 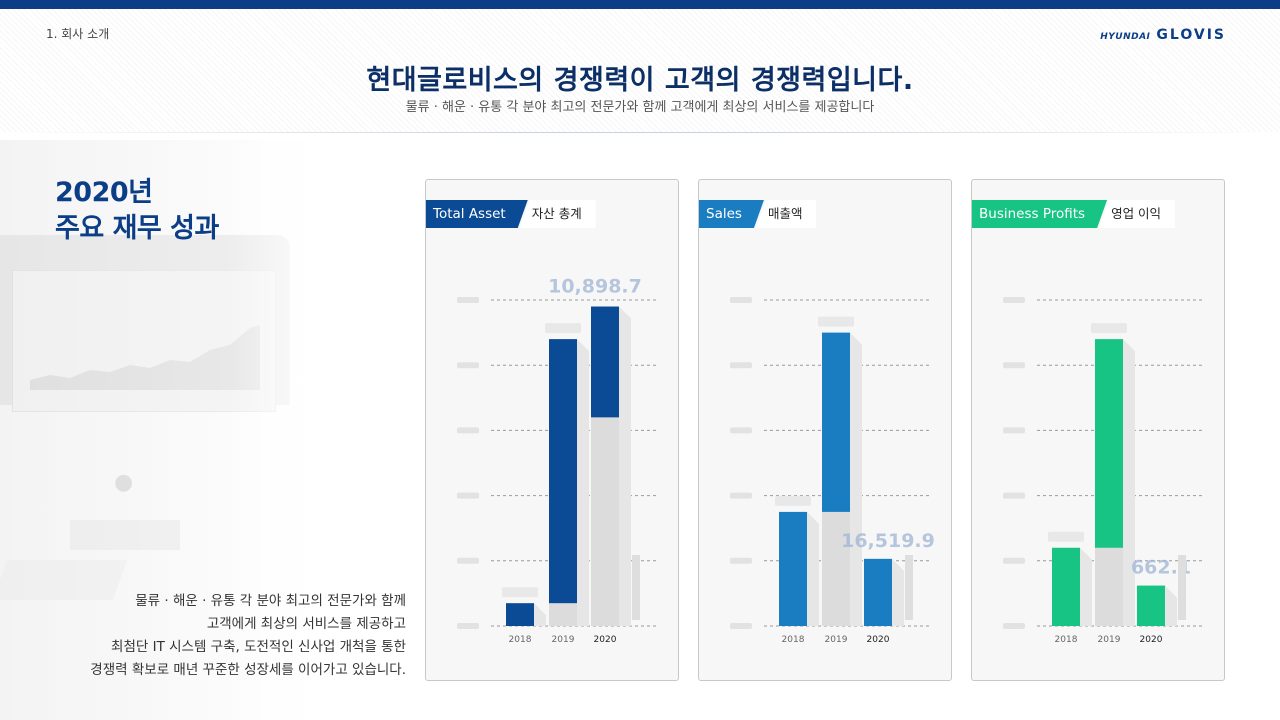 What do you see at coordinates (832, 471) in the screenshot?
I see `sales-chart: 2018 2019 2020 16,519.9` at bounding box center [832, 471].